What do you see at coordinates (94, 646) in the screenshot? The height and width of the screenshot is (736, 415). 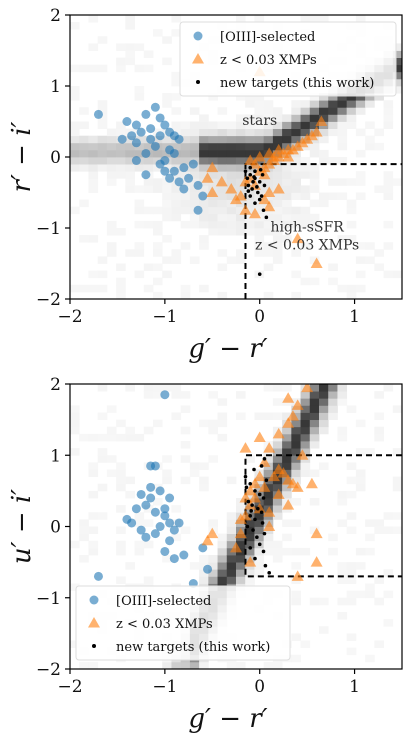 I see `legend-marker` at bounding box center [94, 646].